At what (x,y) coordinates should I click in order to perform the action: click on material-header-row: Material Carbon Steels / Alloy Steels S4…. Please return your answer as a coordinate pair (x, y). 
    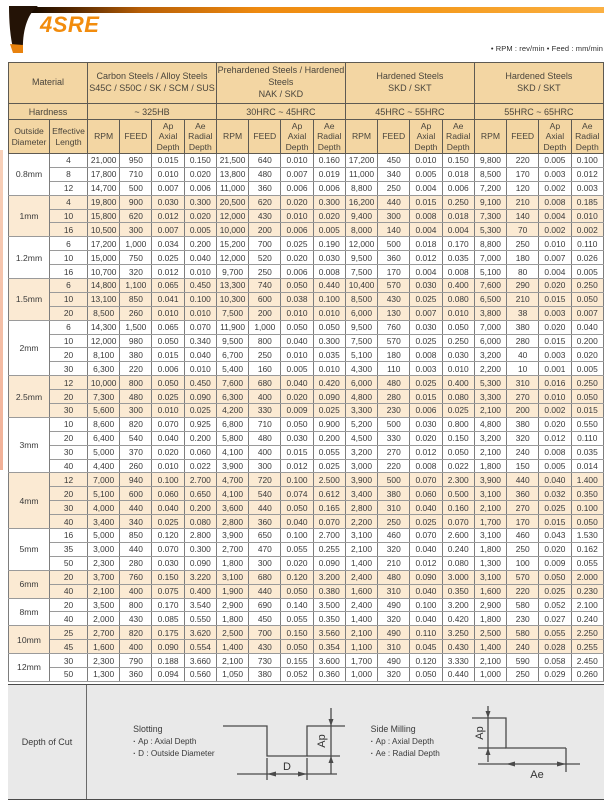
    Looking at the image, I should click on (306, 83).